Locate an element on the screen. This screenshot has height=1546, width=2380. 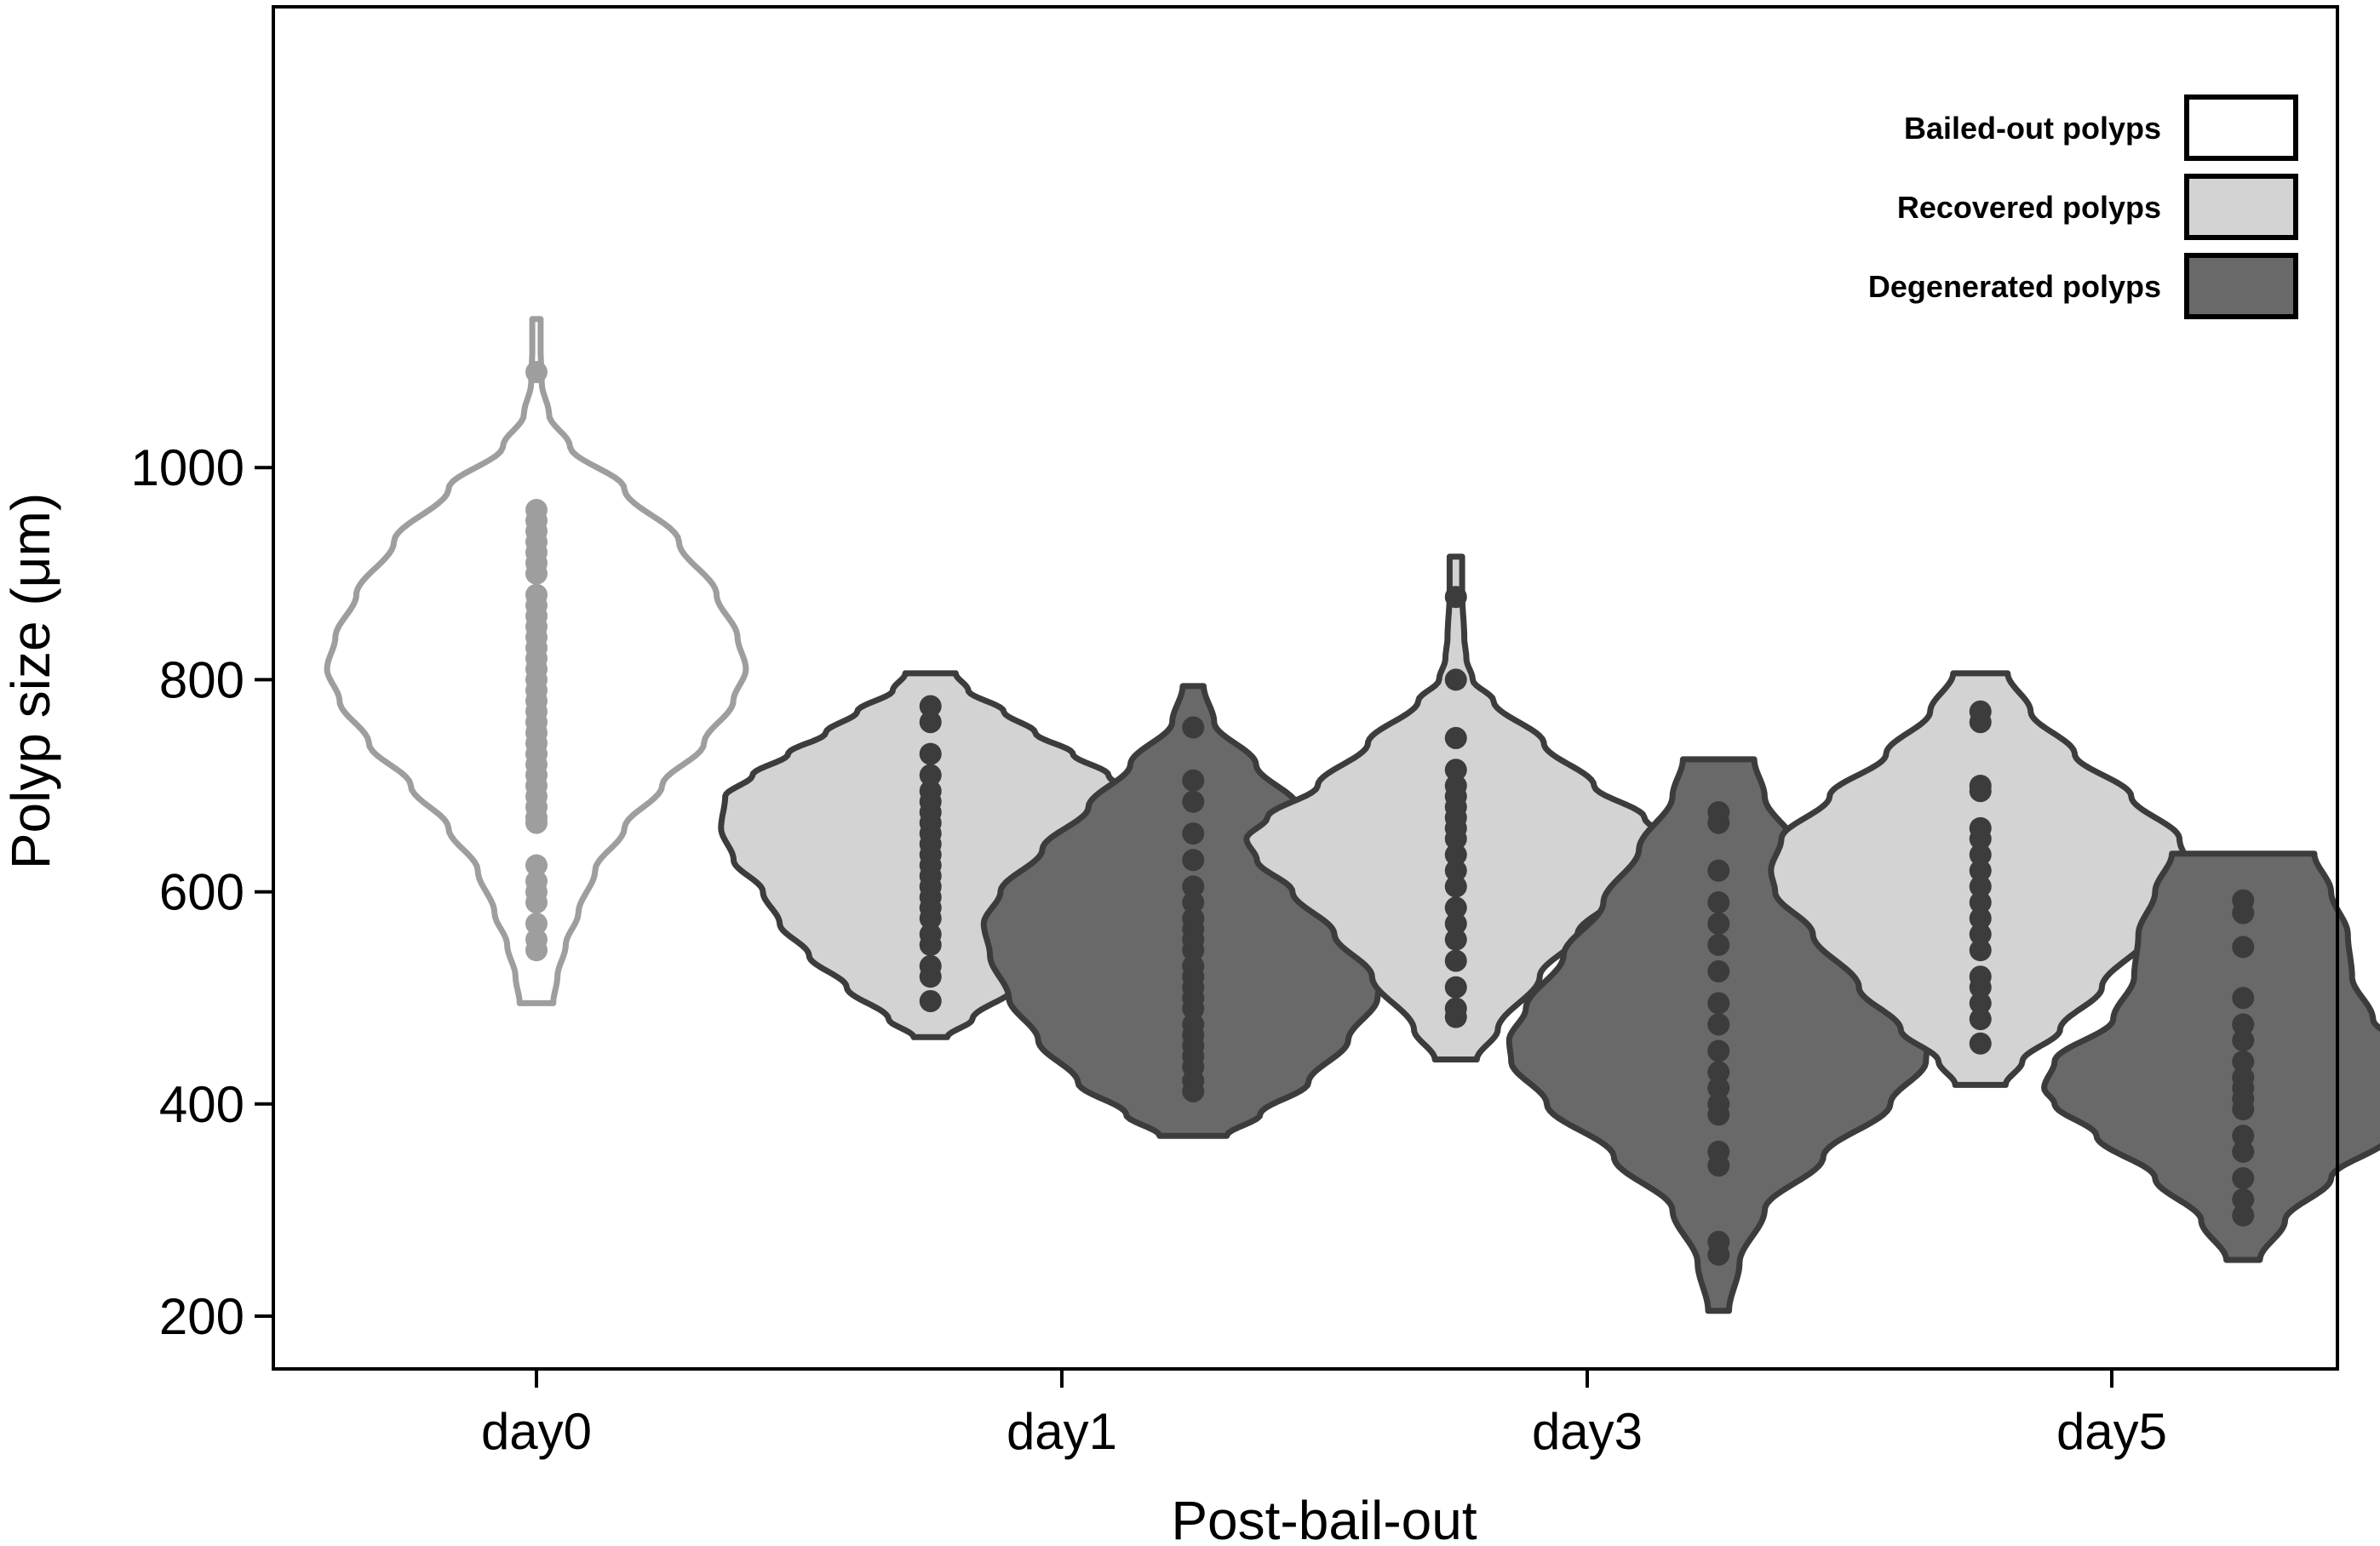
y-axis: 200 400 600 800 1000 is located at coordinates (202, 892).